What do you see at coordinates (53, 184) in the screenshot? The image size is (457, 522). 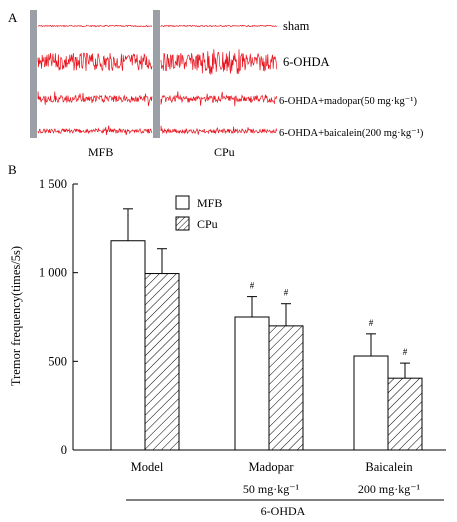 I see `y-tick-label: 1 500` at bounding box center [53, 184].